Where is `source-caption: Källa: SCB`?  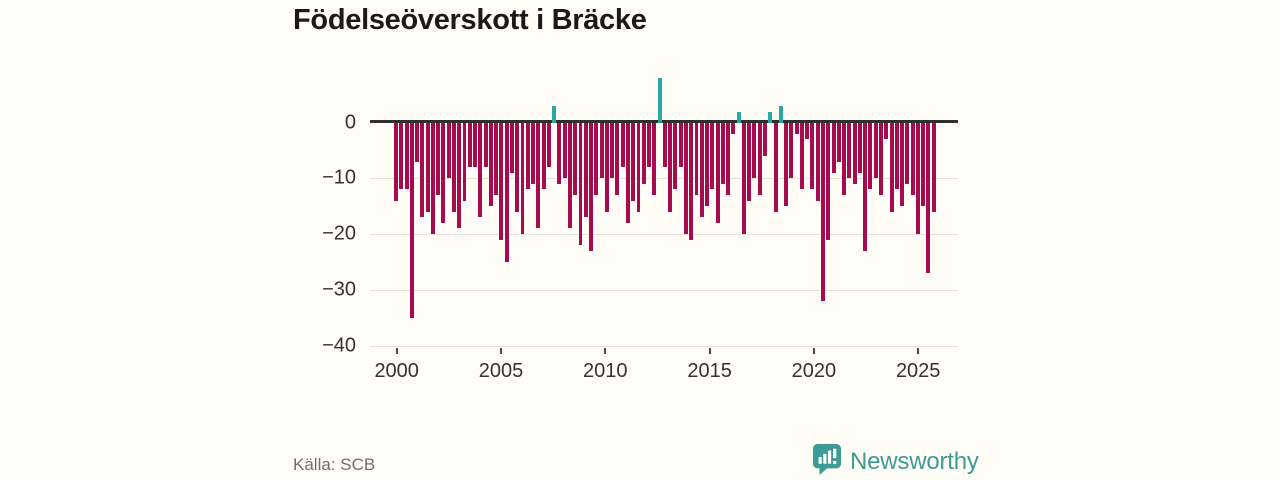 source-caption: Källa: SCB is located at coordinates (334, 464).